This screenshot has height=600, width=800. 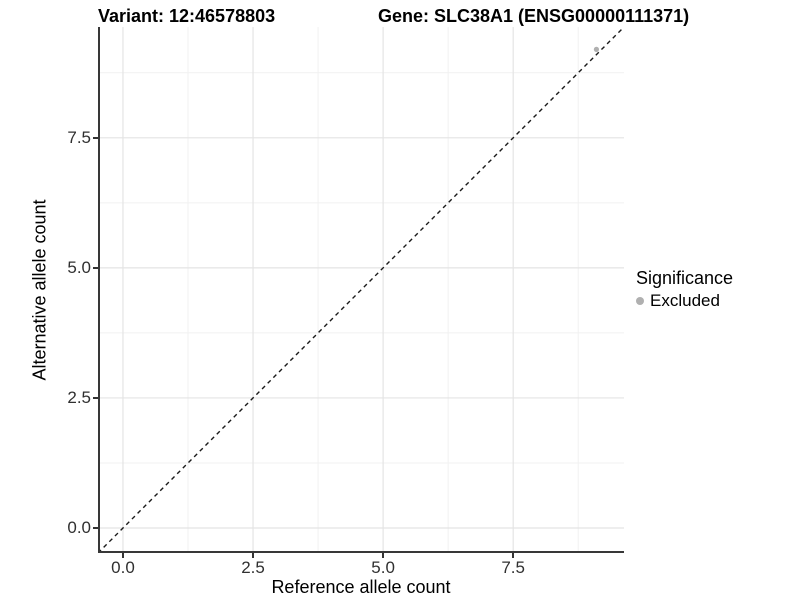 What do you see at coordinates (685, 278) in the screenshot?
I see `legend-title: Significance` at bounding box center [685, 278].